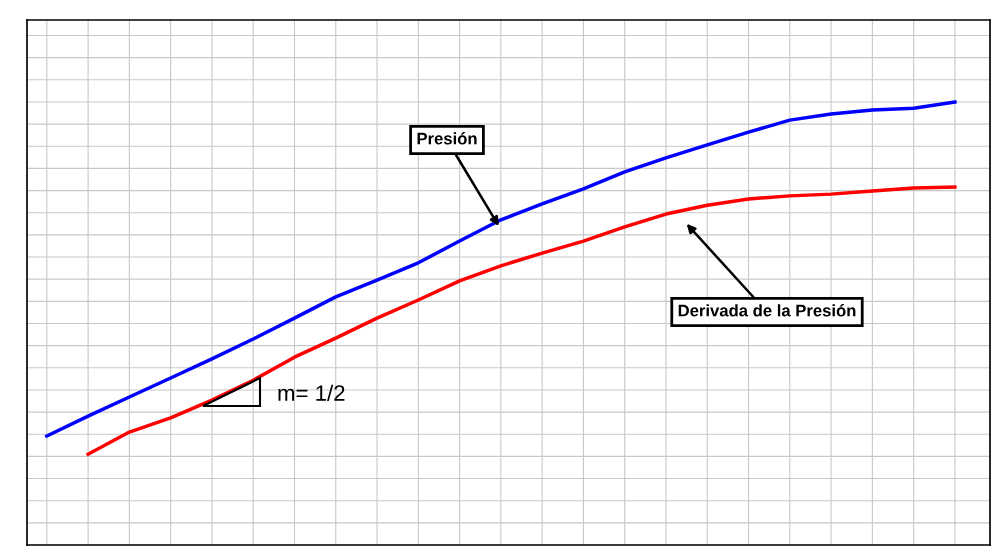 Image resolution: width=1001 pixels, height=550 pixels. I want to click on annotation: m= 1/2, so click(311, 392).